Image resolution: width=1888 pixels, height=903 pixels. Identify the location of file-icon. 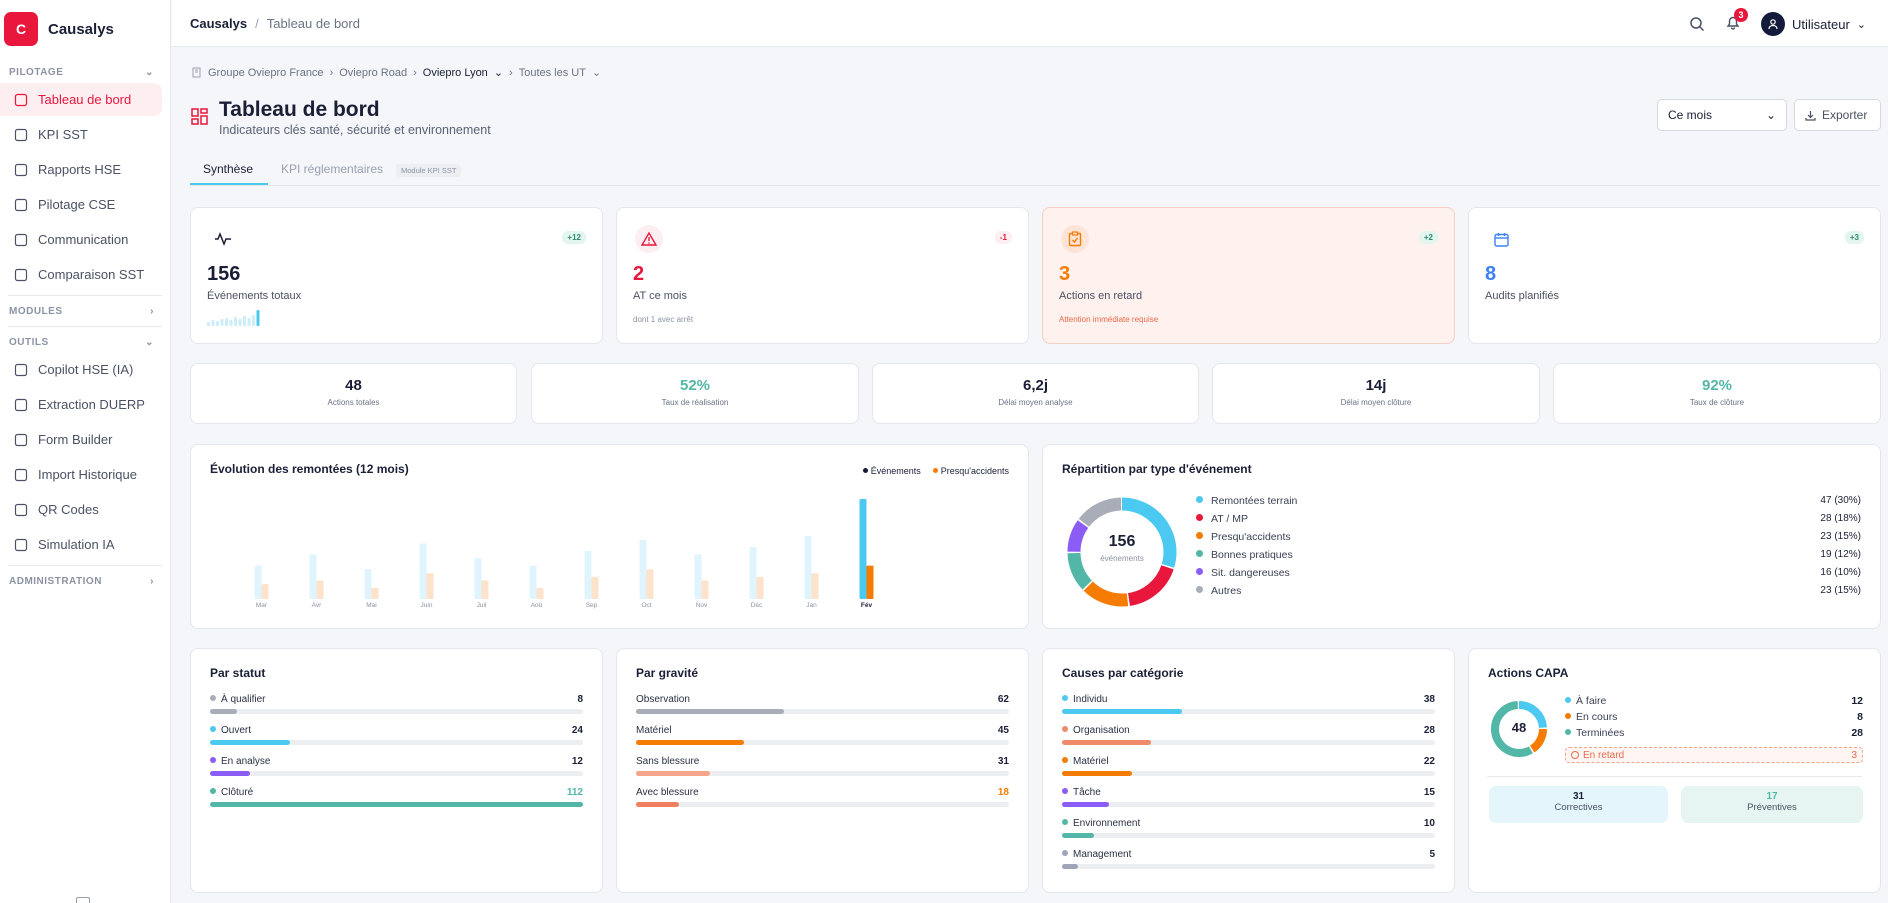
(21, 169).